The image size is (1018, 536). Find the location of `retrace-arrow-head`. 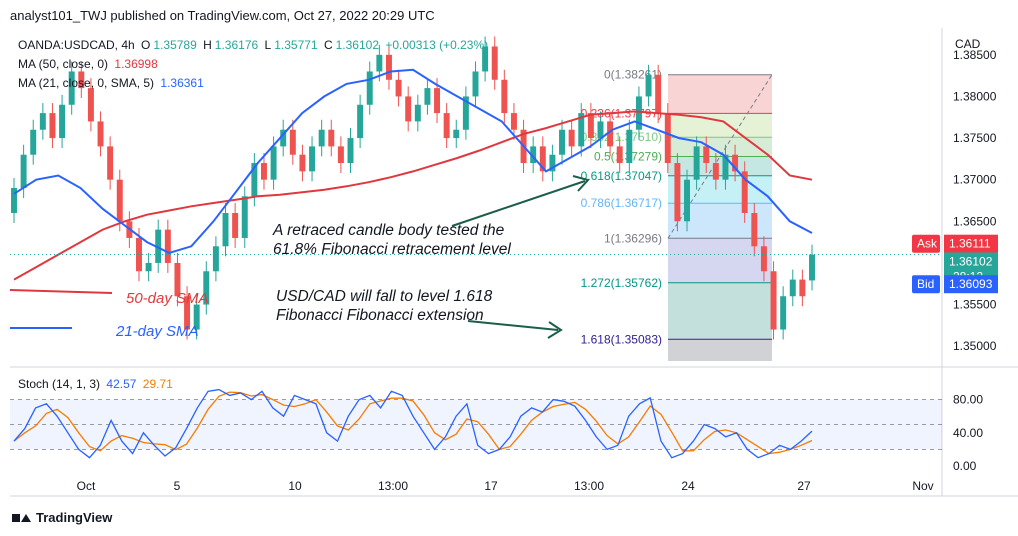

retrace-arrow-head is located at coordinates (581, 183).